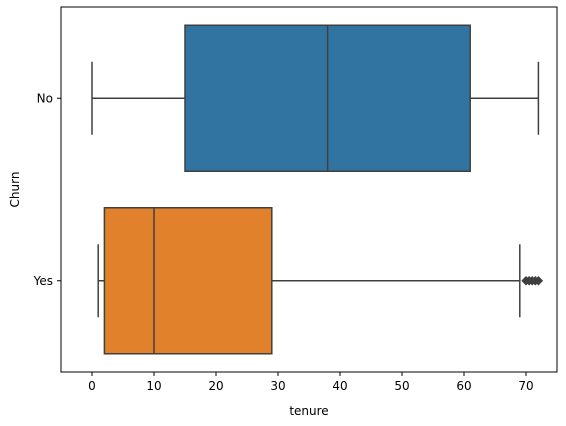  What do you see at coordinates (311, 382) in the screenshot?
I see `x-axis: 0 10 20 30 40 50 60 70` at bounding box center [311, 382].